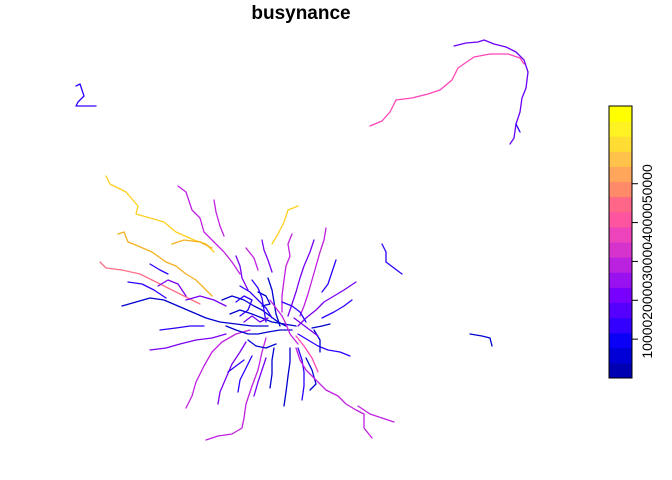  I want to click on legend-color-bar, so click(620, 242).